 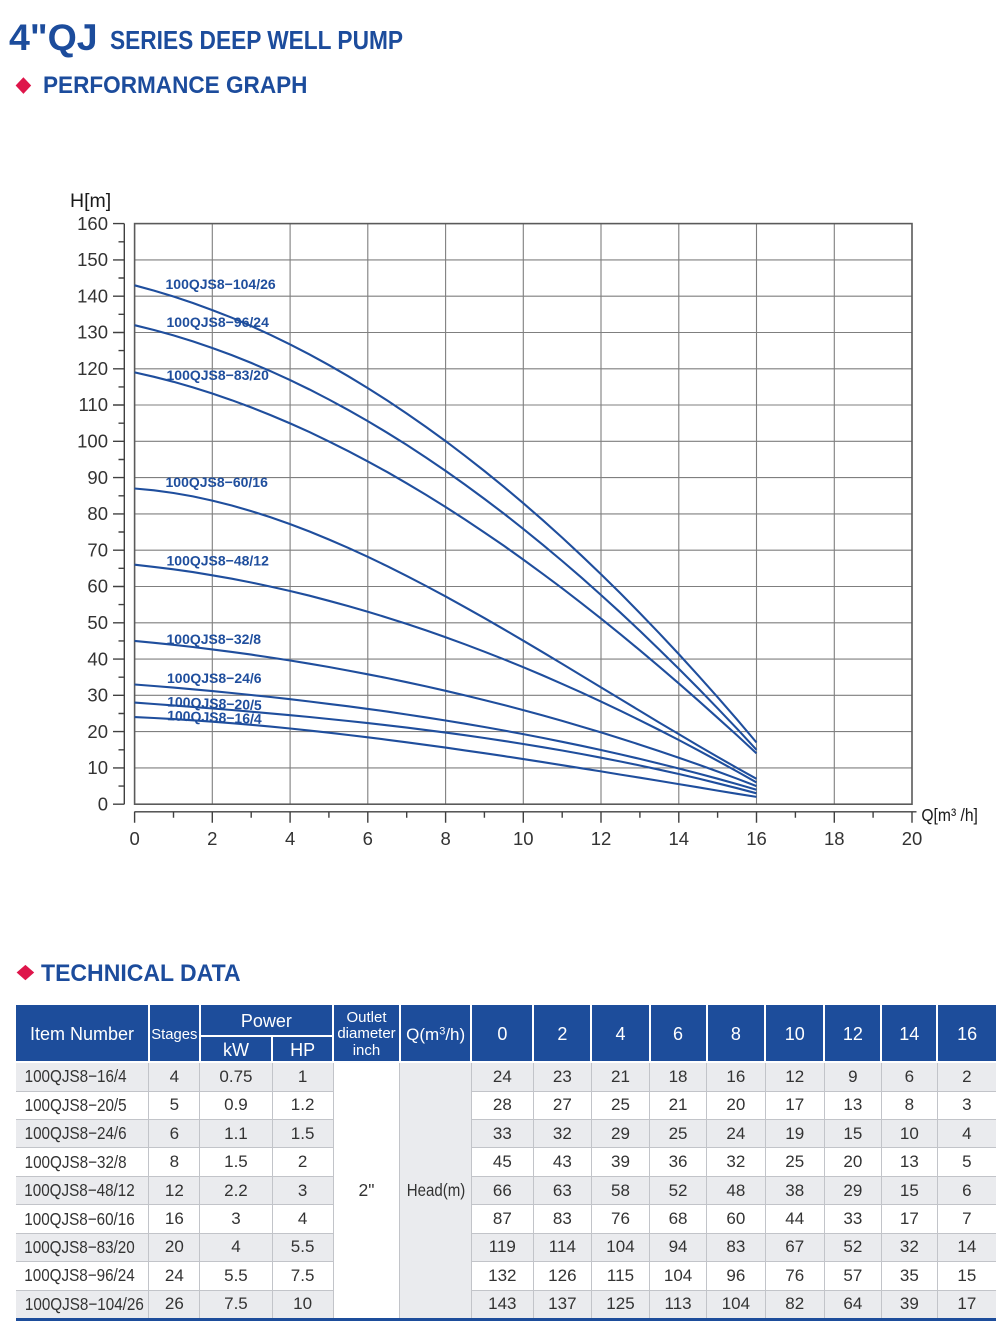 I want to click on svg-text: 100QJS8−16/4, so click(x=214, y=717).